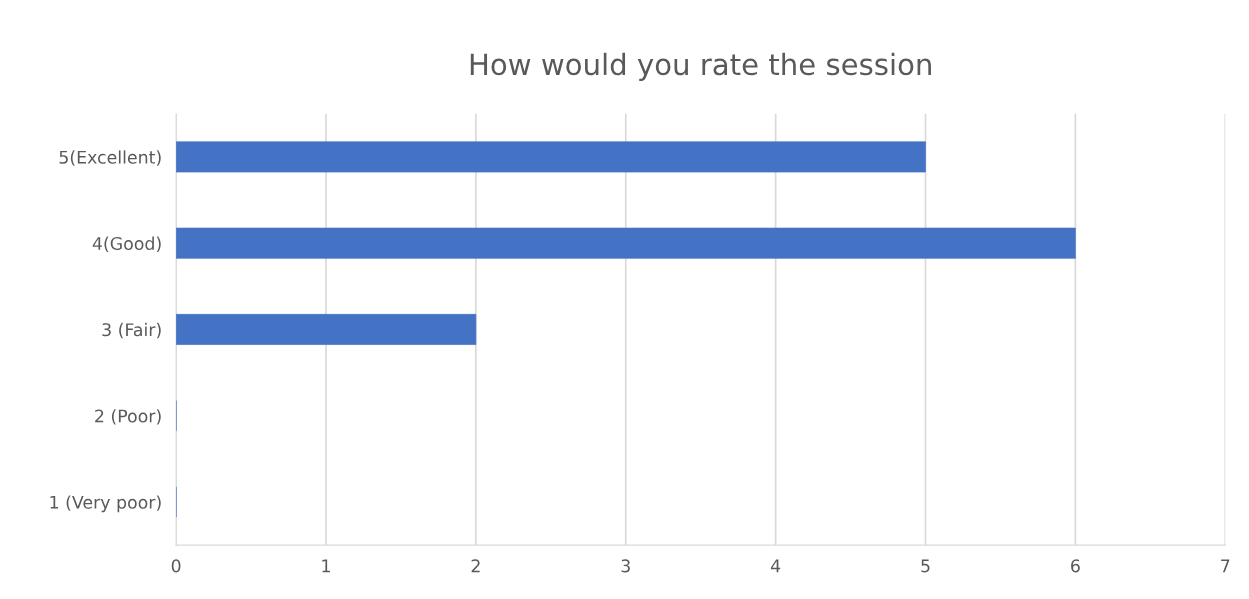 The height and width of the screenshot is (599, 1249). I want to click on x-tick-label: 0, so click(176, 566).